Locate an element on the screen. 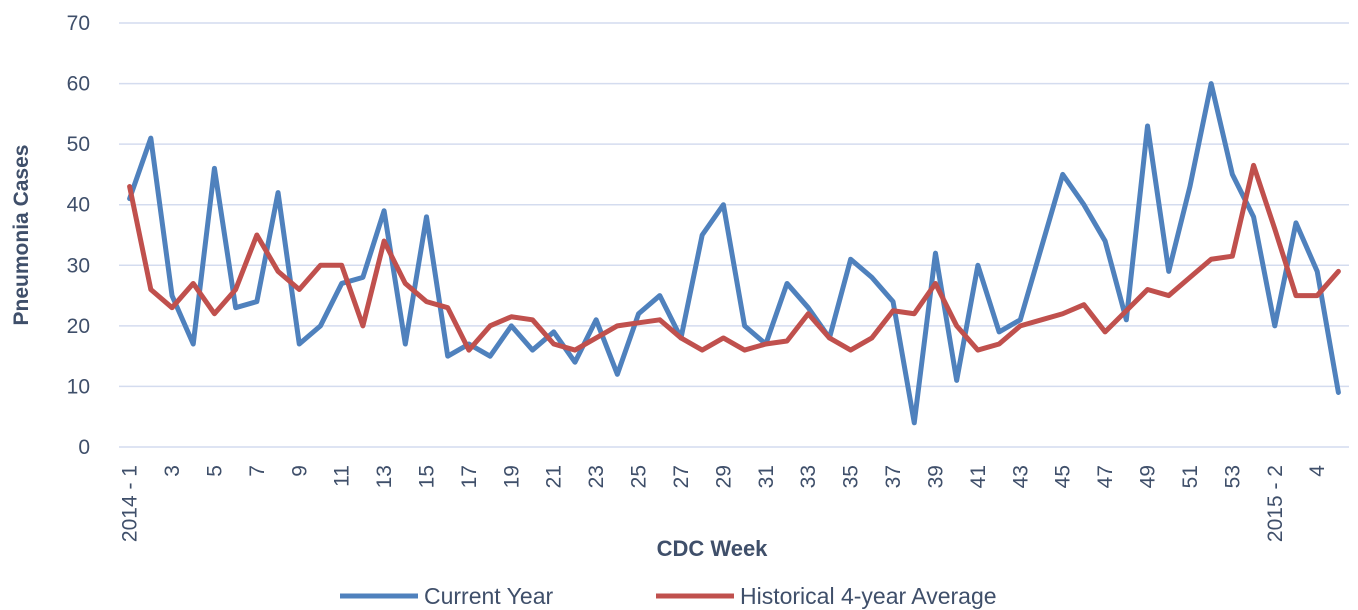 This screenshot has width=1358, height=610. x-tick-label: 47 is located at coordinates (1105, 476).